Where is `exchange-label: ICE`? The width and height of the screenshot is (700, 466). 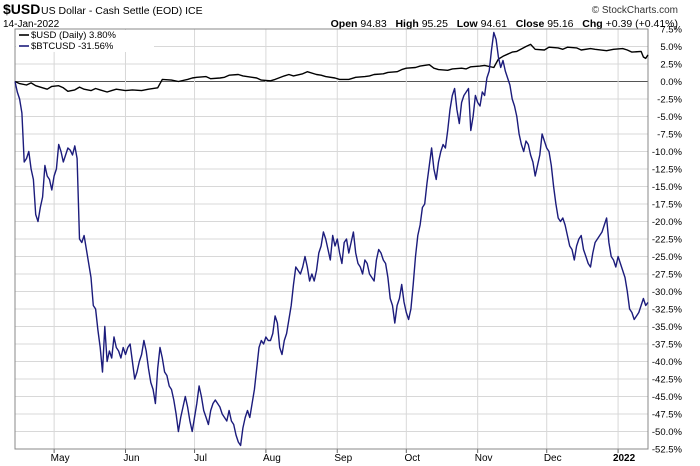 exchange-label: ICE is located at coordinates (194, 11).